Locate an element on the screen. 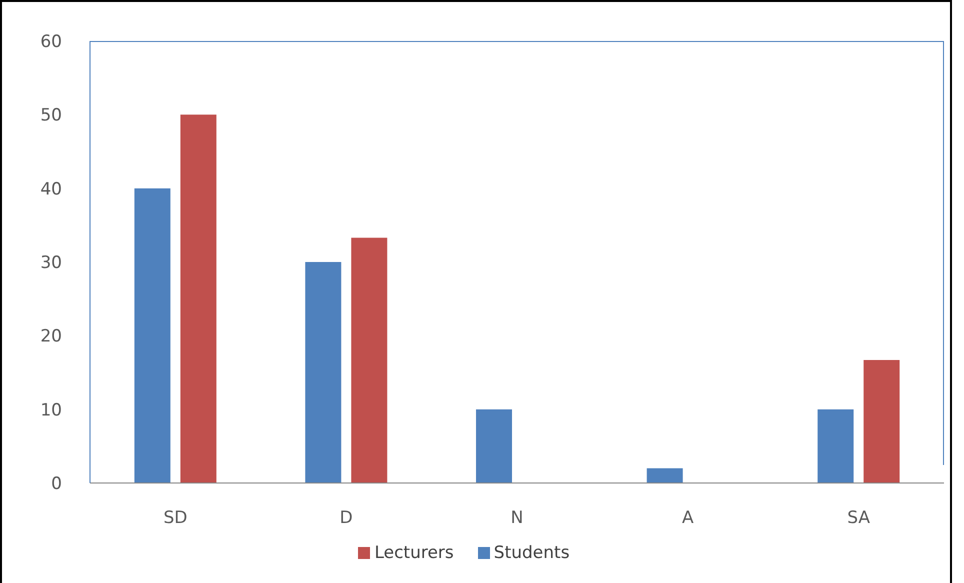 Image resolution: width=964 pixels, height=583 pixels. y-tick-label: 10 is located at coordinates (51, 410).